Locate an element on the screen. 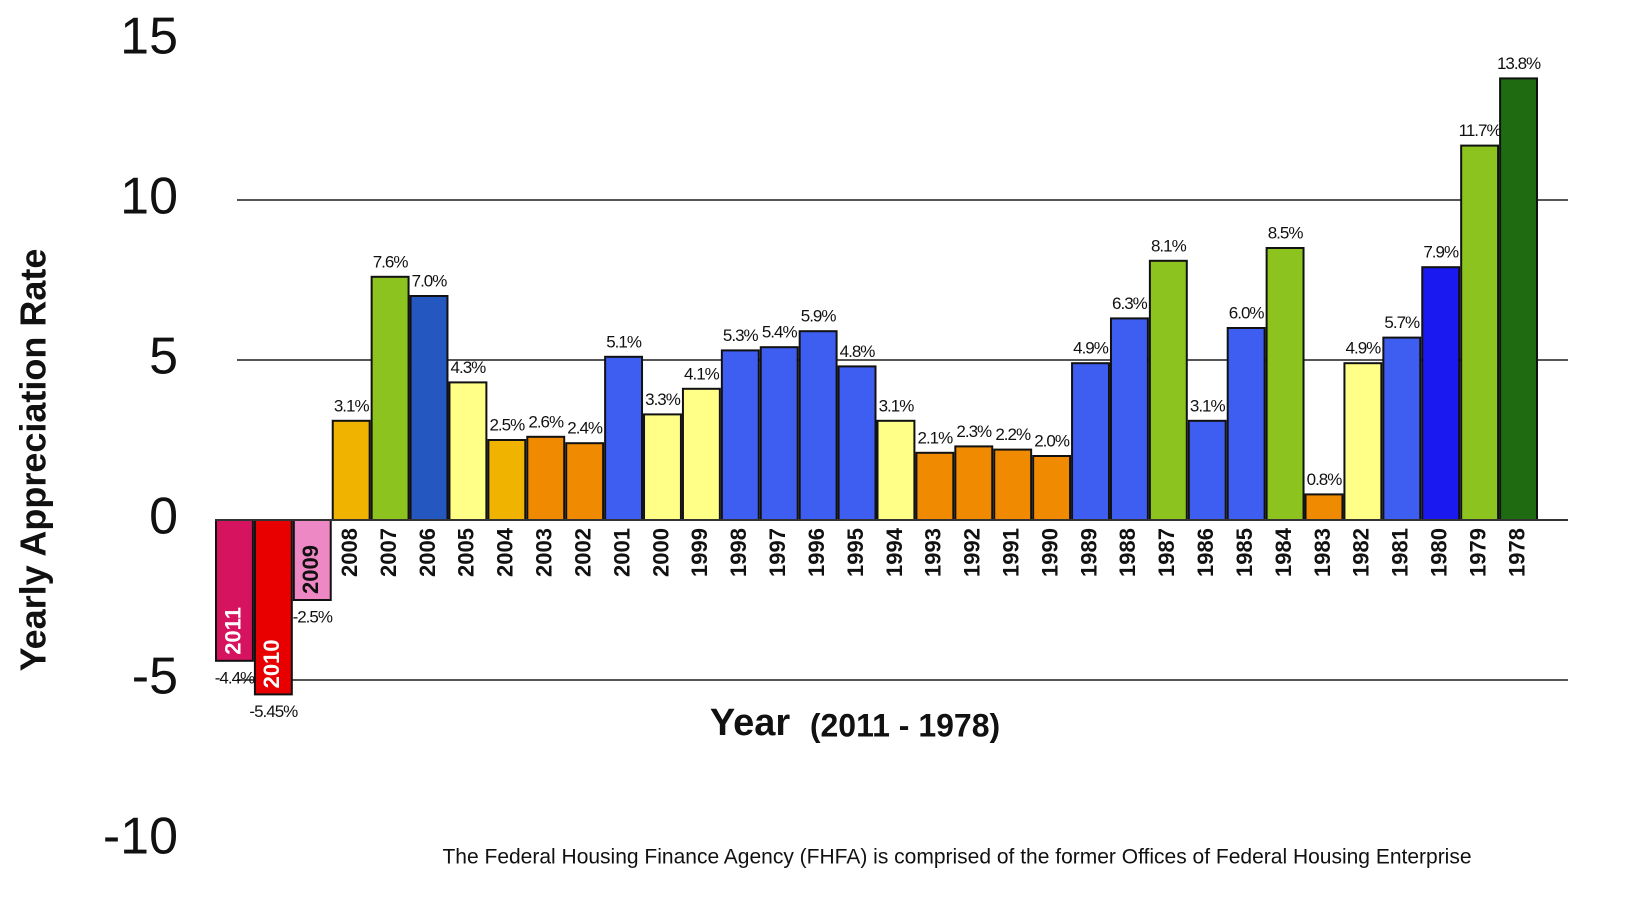  value-label: 7.0% is located at coordinates (430, 280).